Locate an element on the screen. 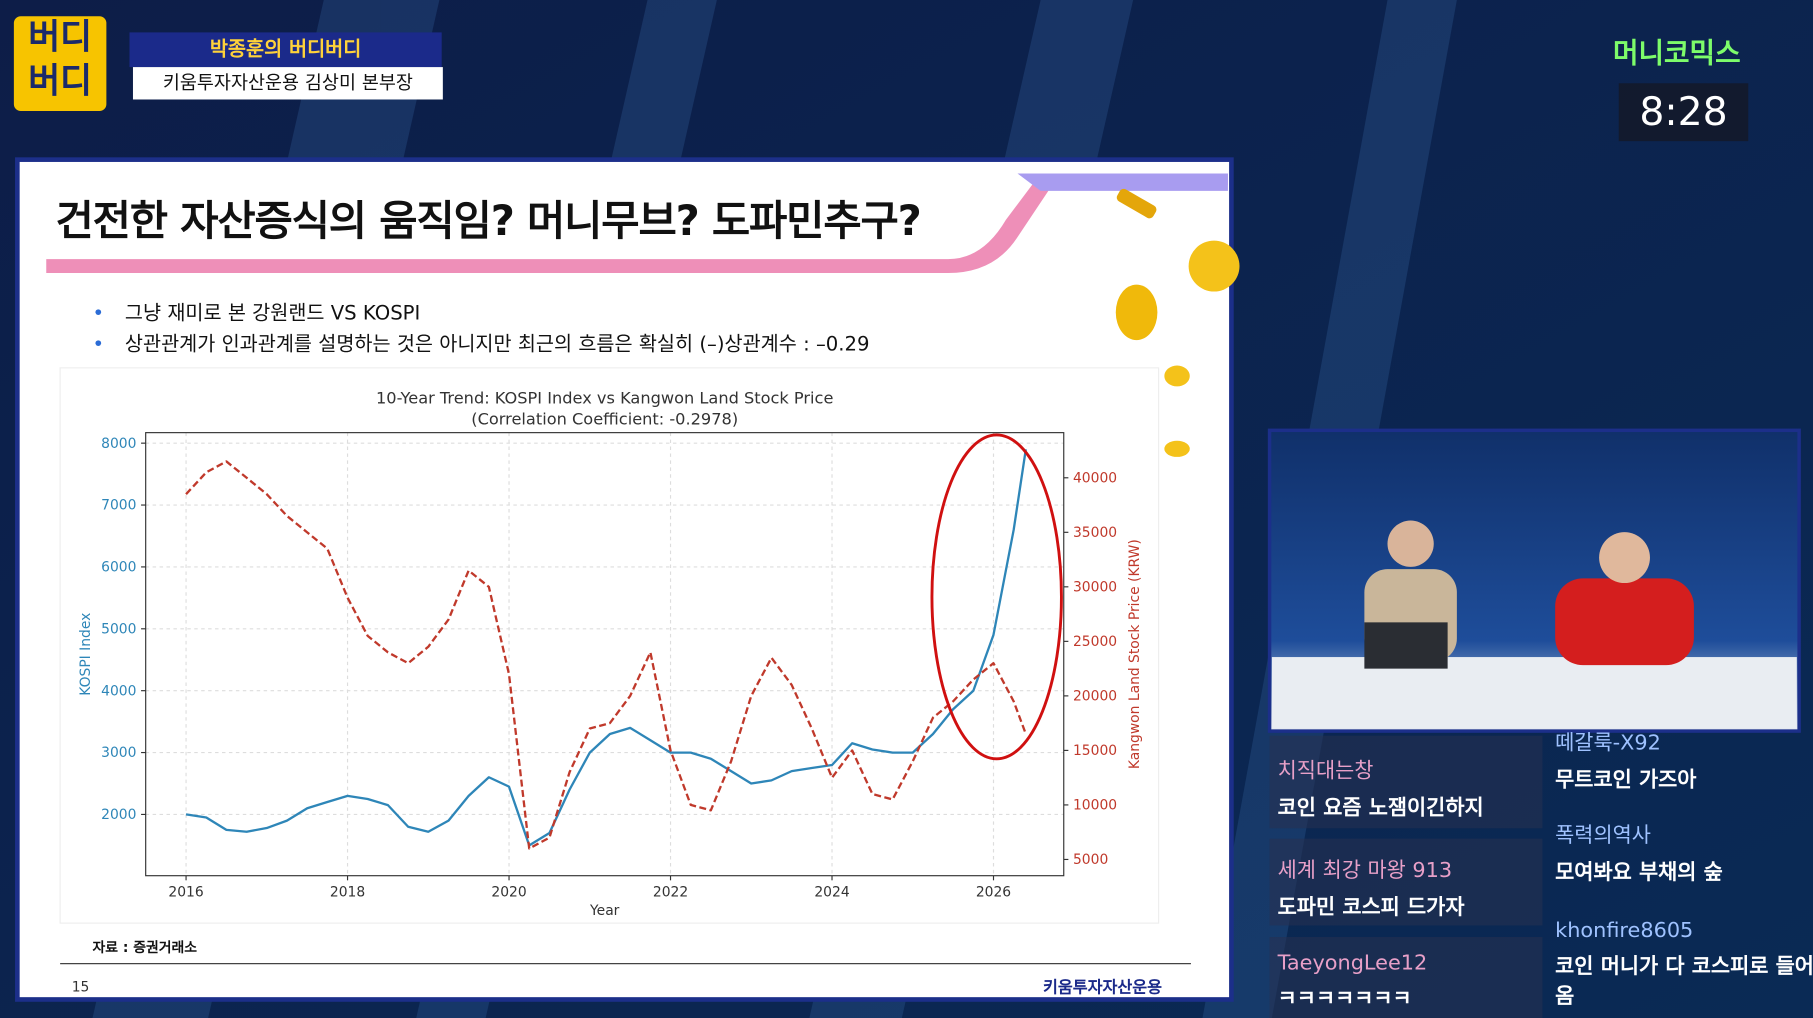  chat-text: 모여봐요 부채의 숲 is located at coordinates (1639, 872).